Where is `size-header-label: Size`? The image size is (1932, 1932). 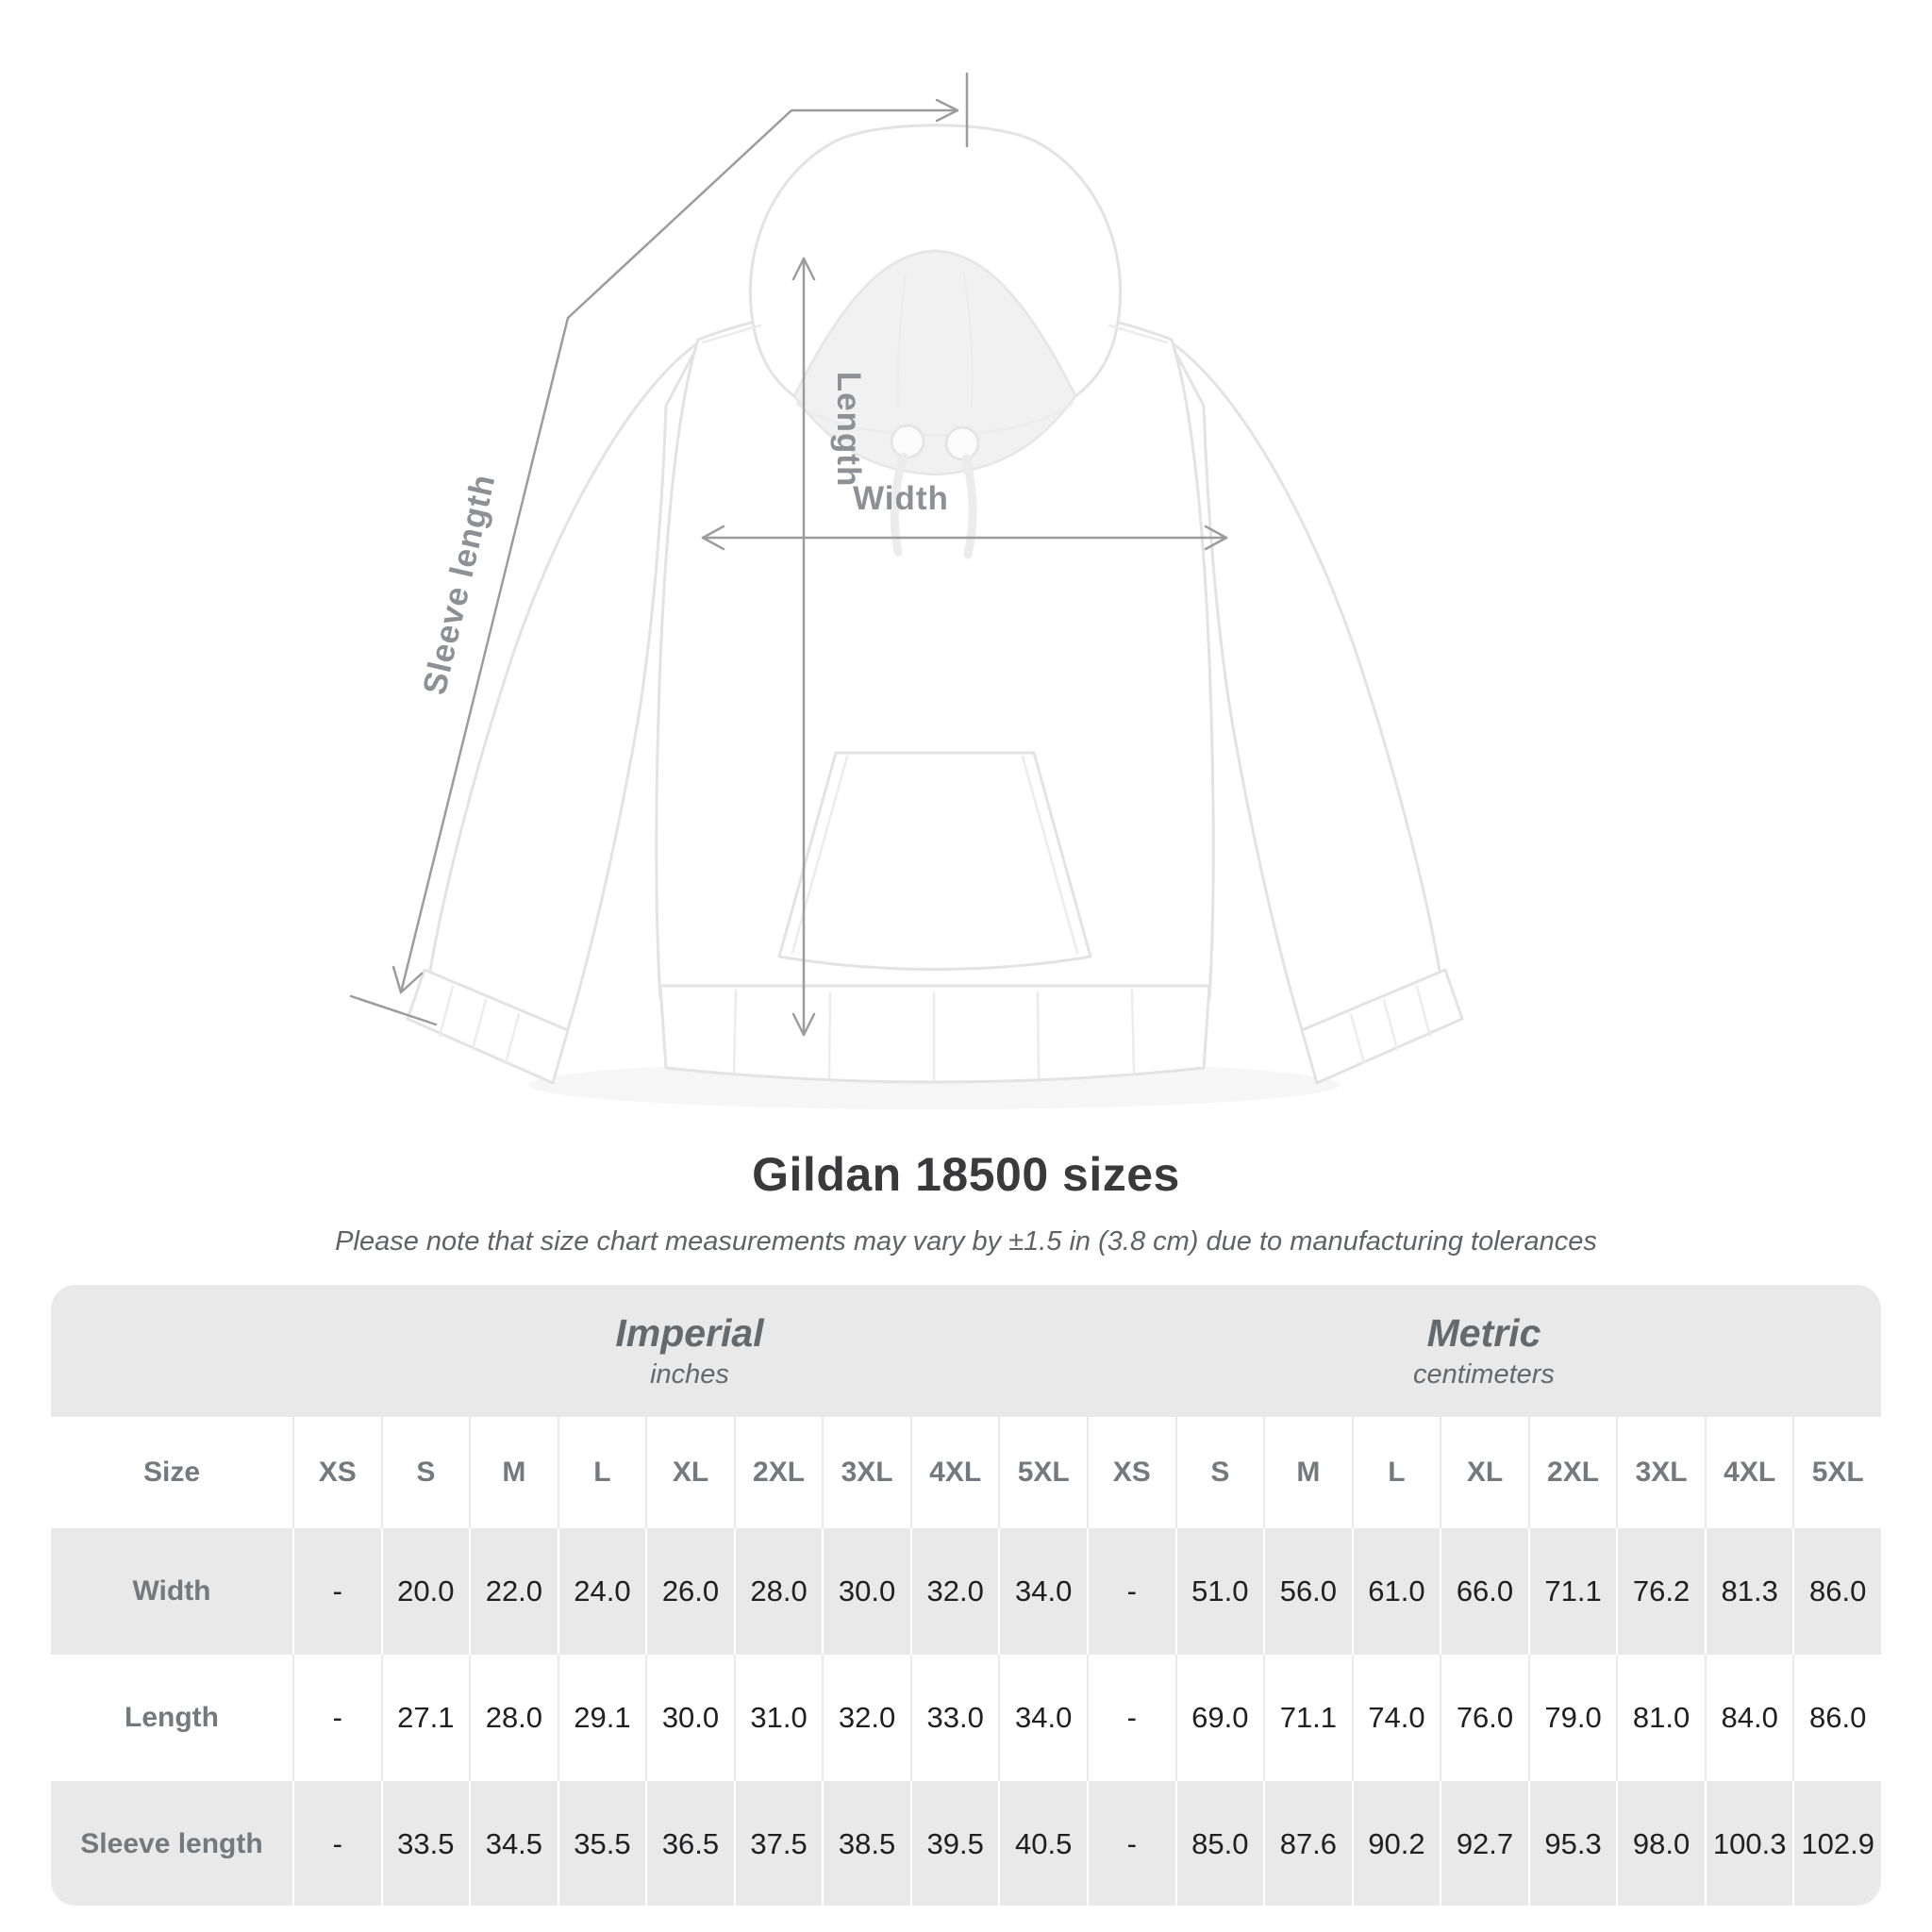
size-header-label: Size is located at coordinates (171, 1473).